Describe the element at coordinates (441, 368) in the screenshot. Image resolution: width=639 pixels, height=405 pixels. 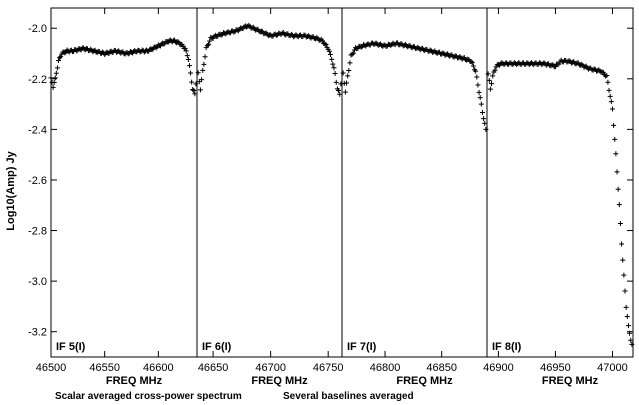
I see `x-tick-label: 46850` at that location.